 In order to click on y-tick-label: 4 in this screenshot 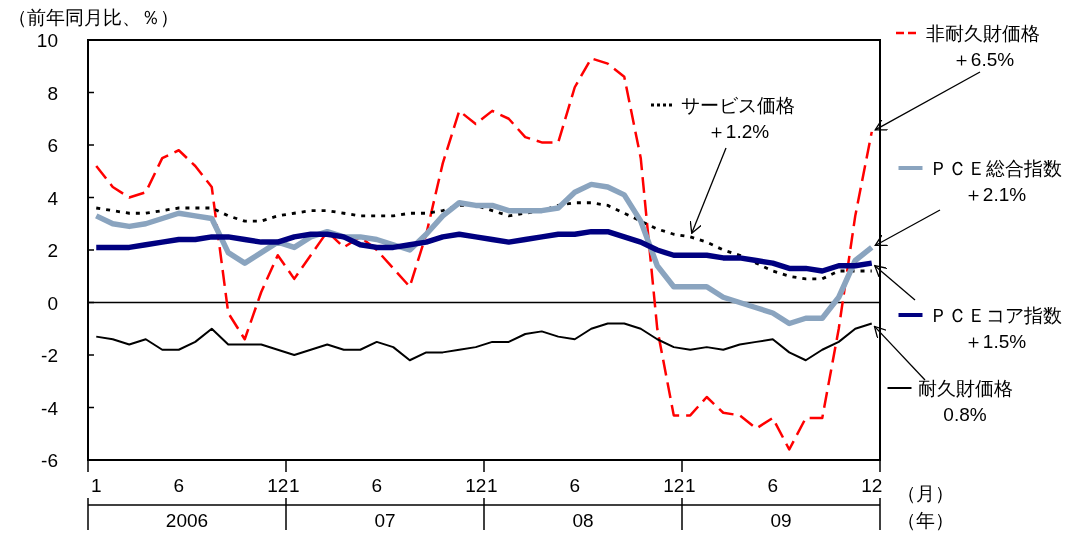, I will do `click(53, 198)`.